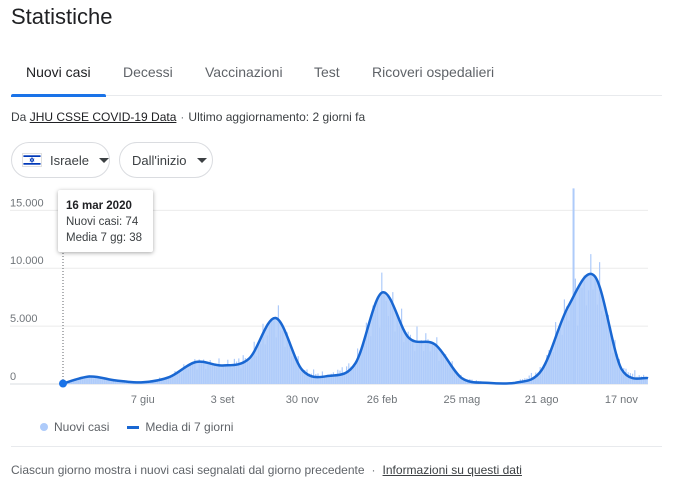 The width and height of the screenshot is (687, 483). What do you see at coordinates (13, 377) in the screenshot?
I see `y-tick-label: 0` at bounding box center [13, 377].